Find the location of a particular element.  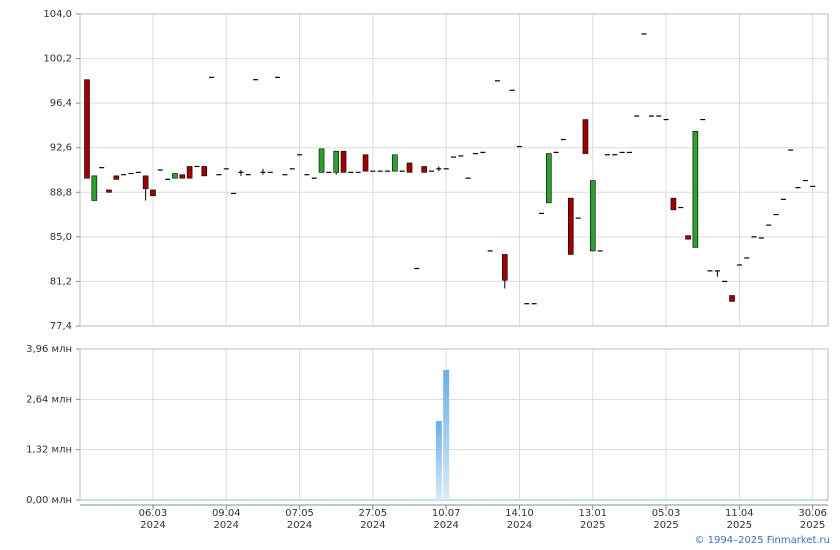

x-tick-label: 05.03 2025 is located at coordinates (666, 519).